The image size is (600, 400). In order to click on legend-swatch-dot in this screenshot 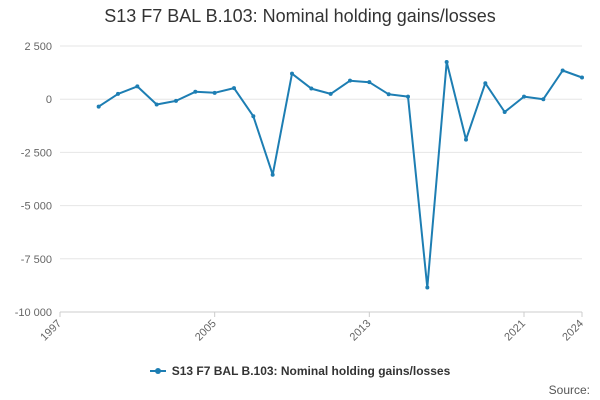, I will do `click(157, 371)`.